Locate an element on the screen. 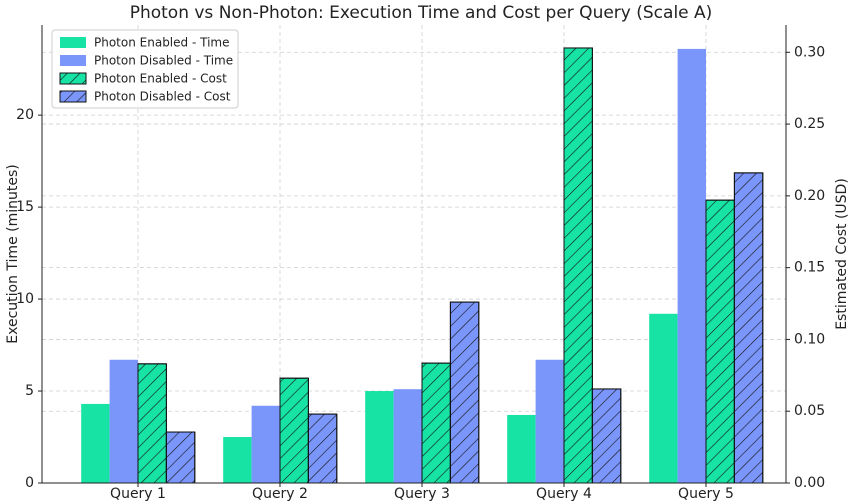  x-tick-label: Query 4 is located at coordinates (564, 494).